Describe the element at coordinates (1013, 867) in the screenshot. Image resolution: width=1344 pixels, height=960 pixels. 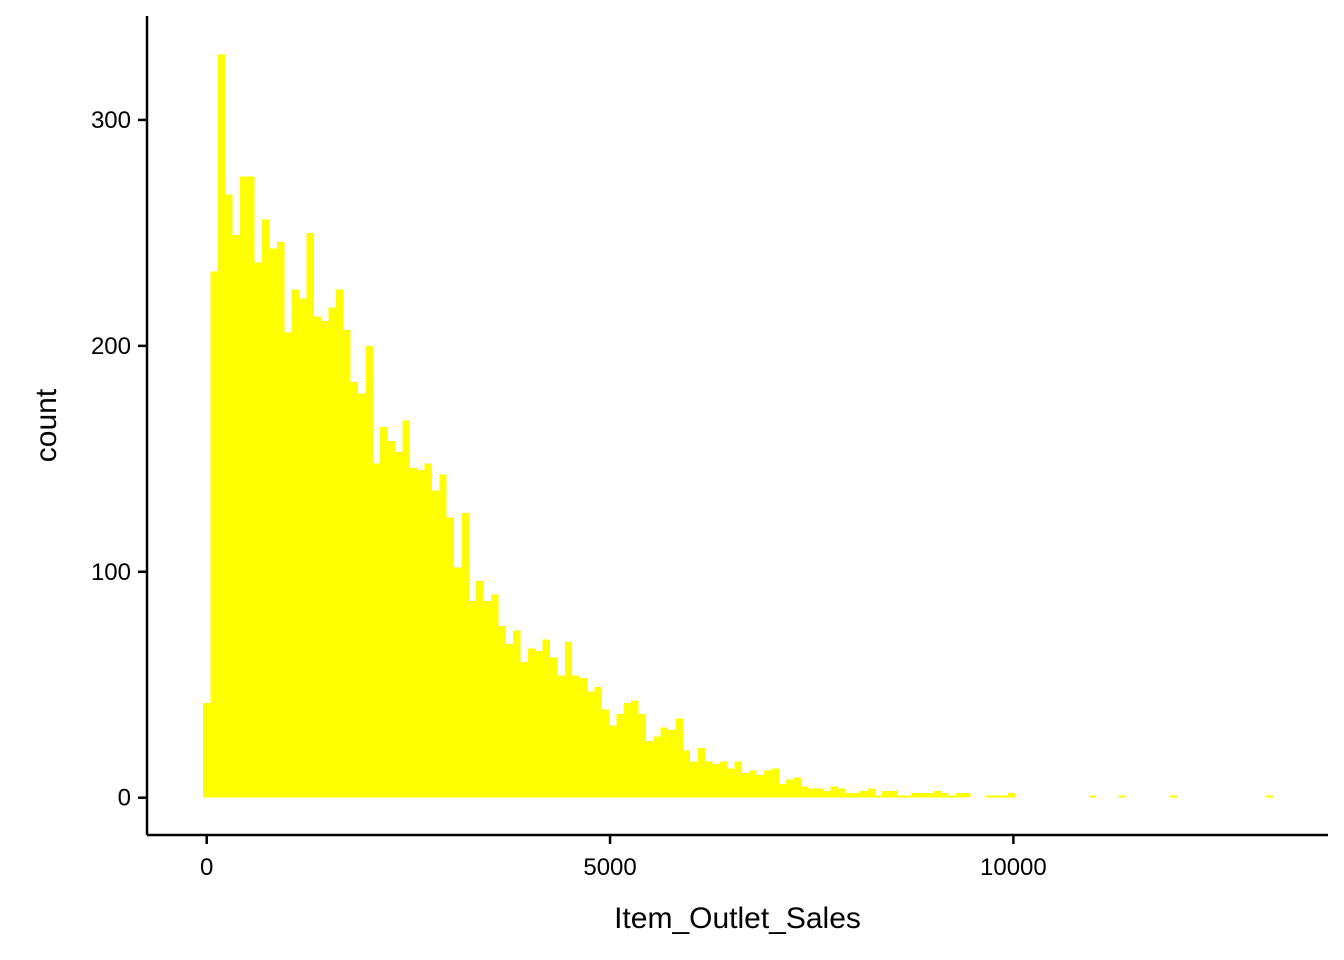
I see `x-tick-label: 10000` at that location.